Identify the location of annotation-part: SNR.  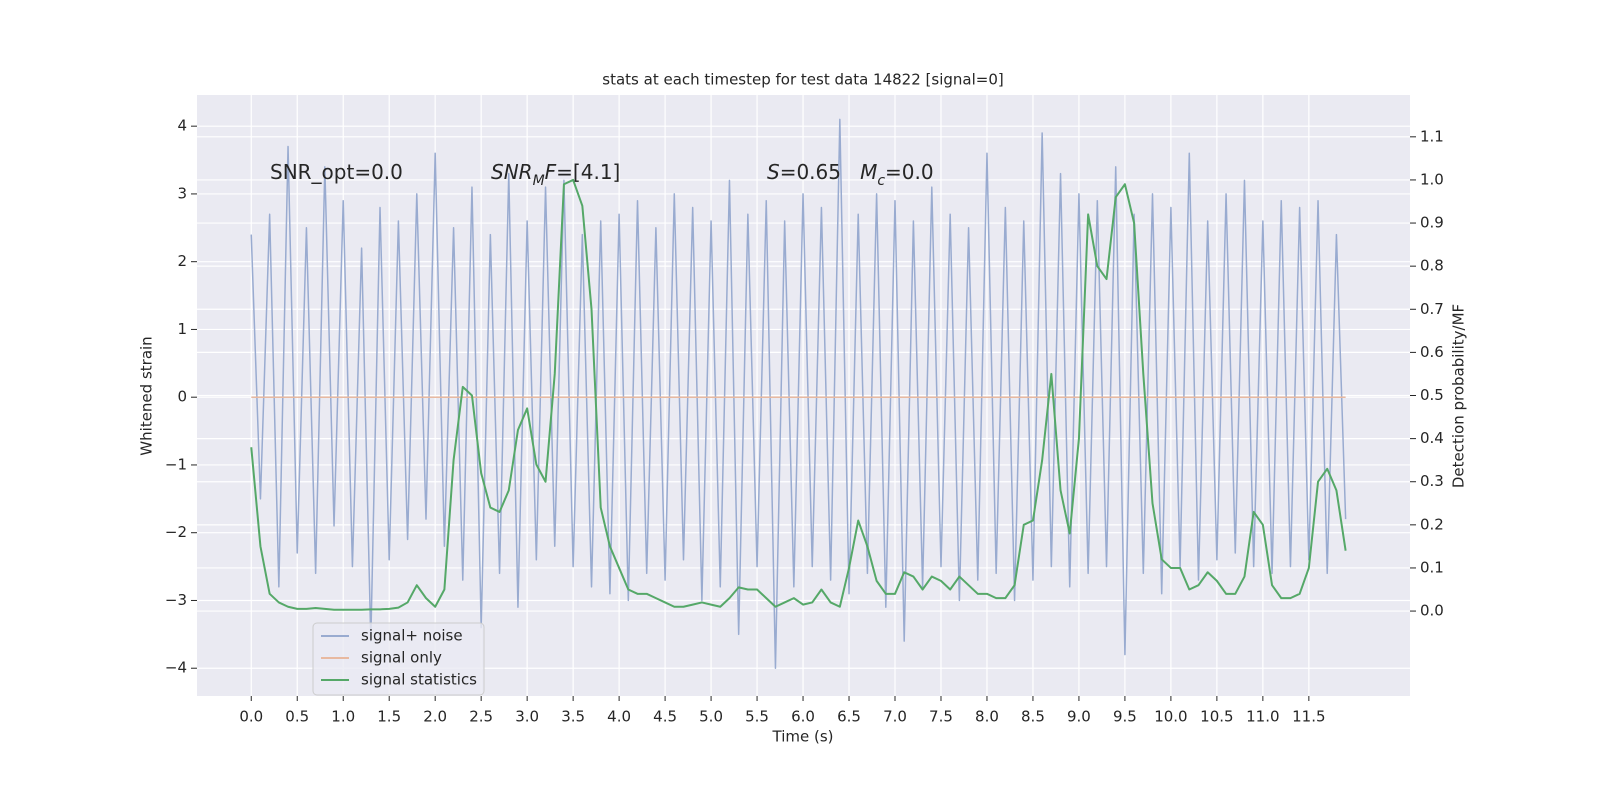
(512, 172).